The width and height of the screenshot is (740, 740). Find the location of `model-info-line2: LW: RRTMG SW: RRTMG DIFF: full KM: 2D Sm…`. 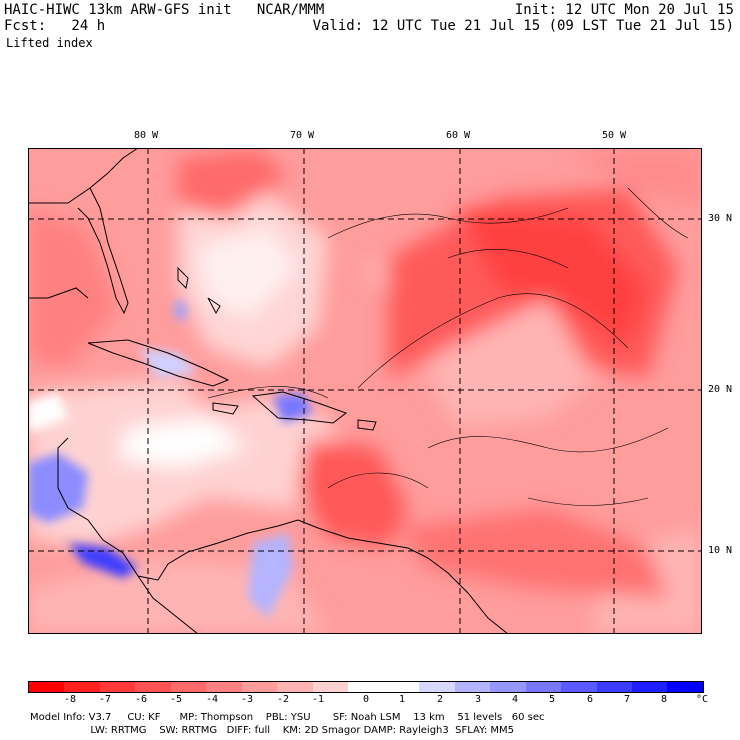

model-info-line2: LW: RRTMG SW: RRTMG DIFF: full KM: 2D Sm… is located at coordinates (272, 730).